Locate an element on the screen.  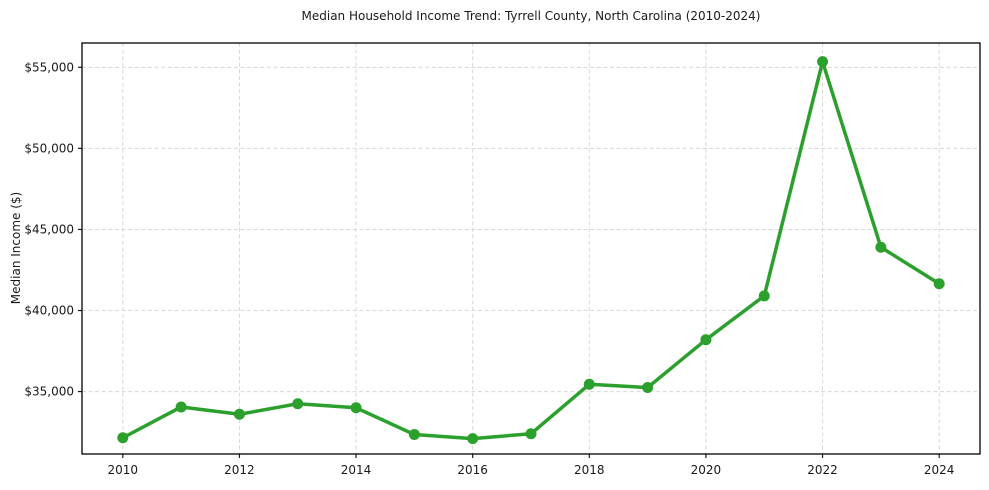
x-tick-label: 2014 is located at coordinates (356, 470).